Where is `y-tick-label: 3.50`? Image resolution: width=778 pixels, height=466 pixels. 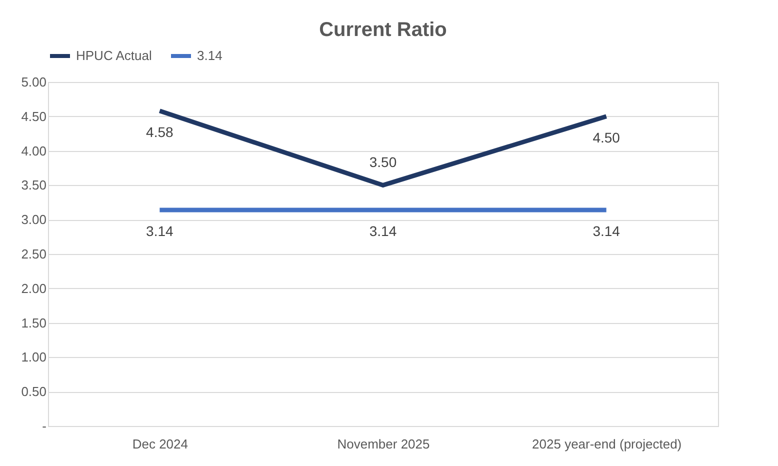 y-tick-label: 3.50 is located at coordinates (33, 185).